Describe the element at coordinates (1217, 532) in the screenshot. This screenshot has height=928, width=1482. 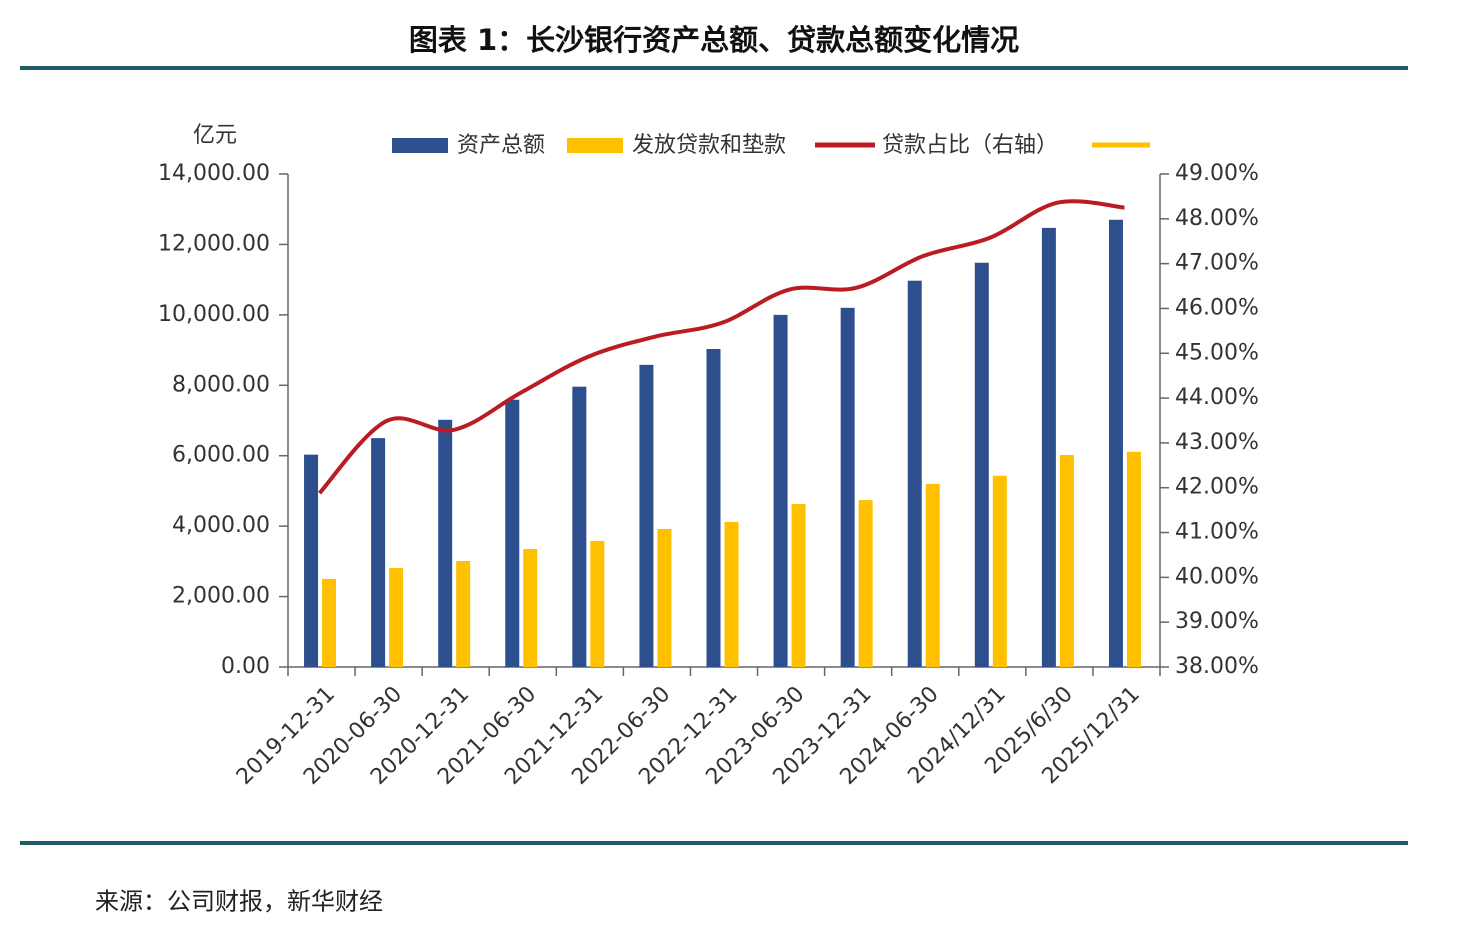
I see `y2-tick-label: 41.00%` at that location.